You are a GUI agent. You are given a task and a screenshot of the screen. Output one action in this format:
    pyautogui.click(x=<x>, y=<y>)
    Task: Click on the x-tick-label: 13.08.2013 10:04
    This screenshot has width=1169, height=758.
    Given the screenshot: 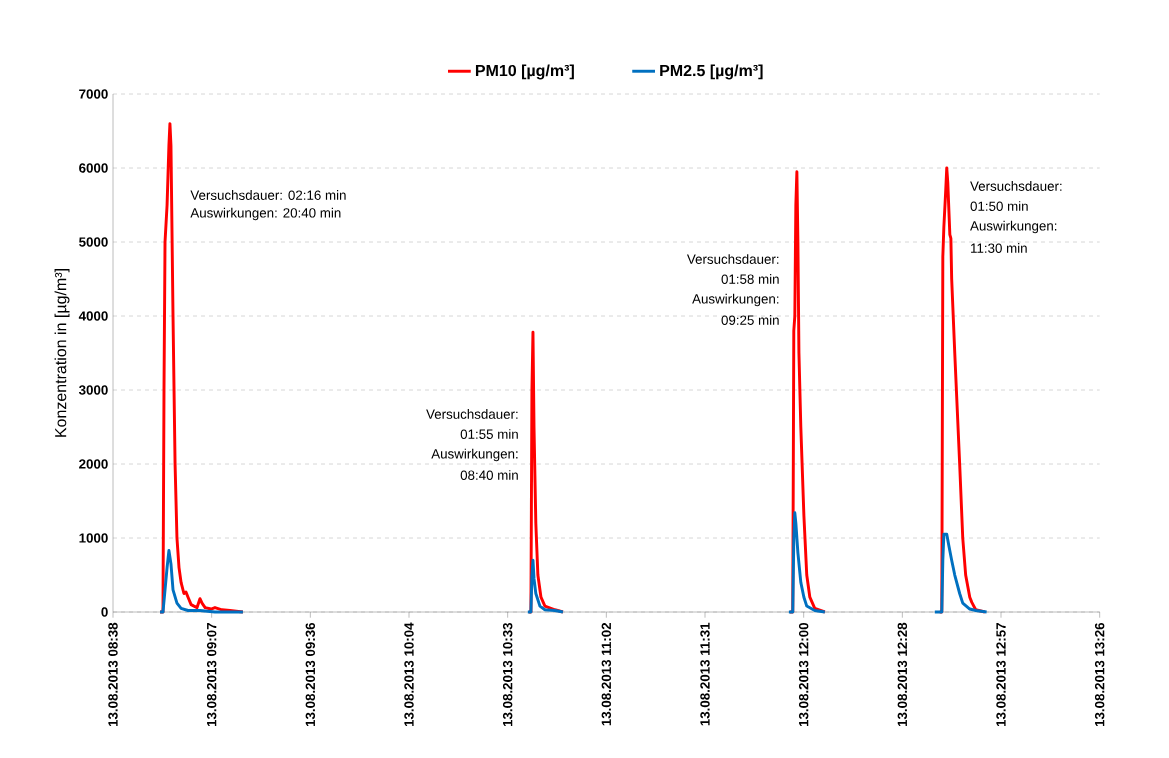 What is the action you would take?
    pyautogui.click(x=409, y=674)
    